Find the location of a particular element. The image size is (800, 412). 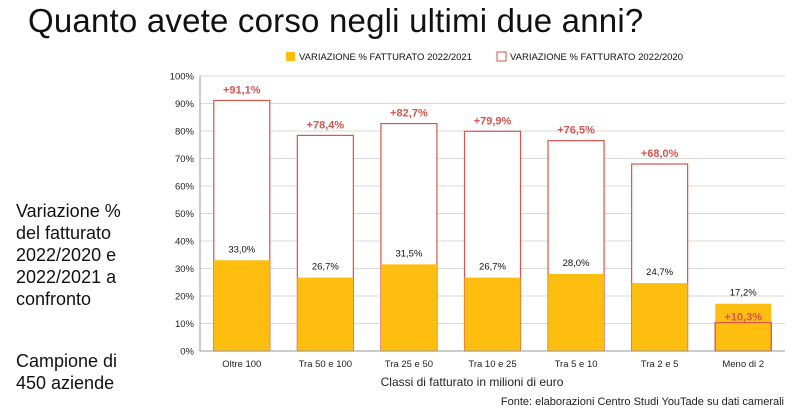

side-note-line: del fatturato is located at coordinates (64, 233).